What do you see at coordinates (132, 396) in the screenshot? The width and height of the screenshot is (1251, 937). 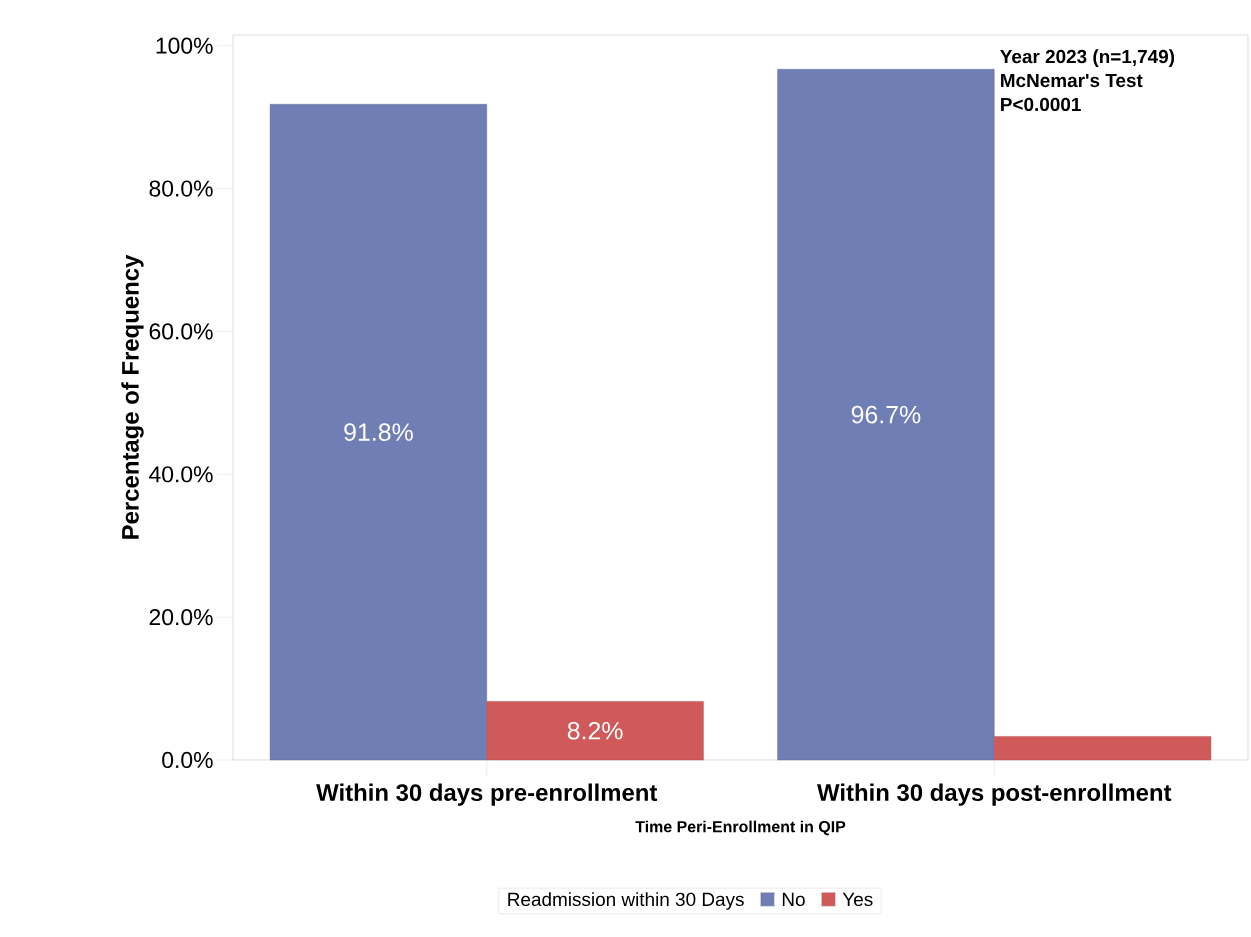 I see `y-axis-title: Percentage of Frequency` at bounding box center [132, 396].